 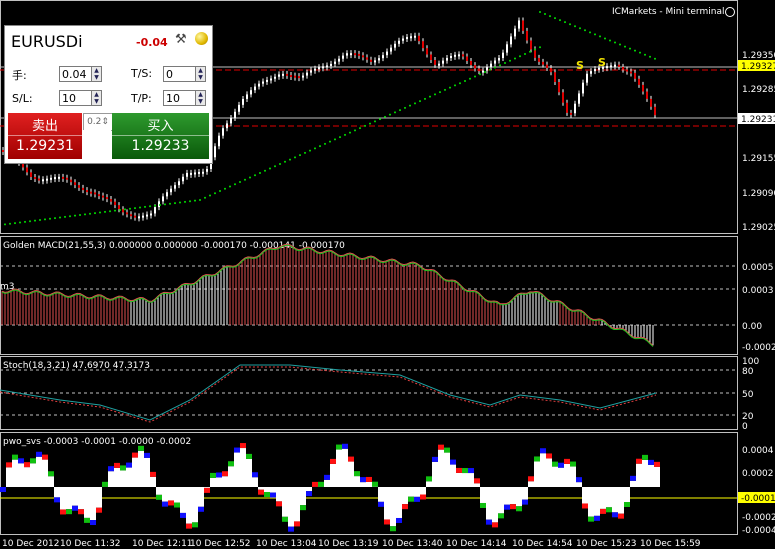 What do you see at coordinates (97, 442) in the screenshot?
I see `pwo-title: pwo_svs -0.0003 -0.0001 -0.0000 -0.0002` at bounding box center [97, 442].